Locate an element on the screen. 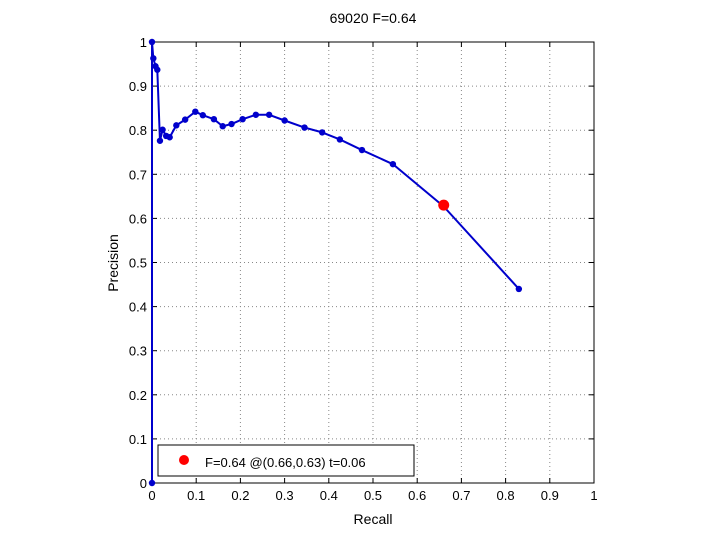 This screenshot has width=720, height=540. y-tick-label: 0.9 is located at coordinates (138, 86).